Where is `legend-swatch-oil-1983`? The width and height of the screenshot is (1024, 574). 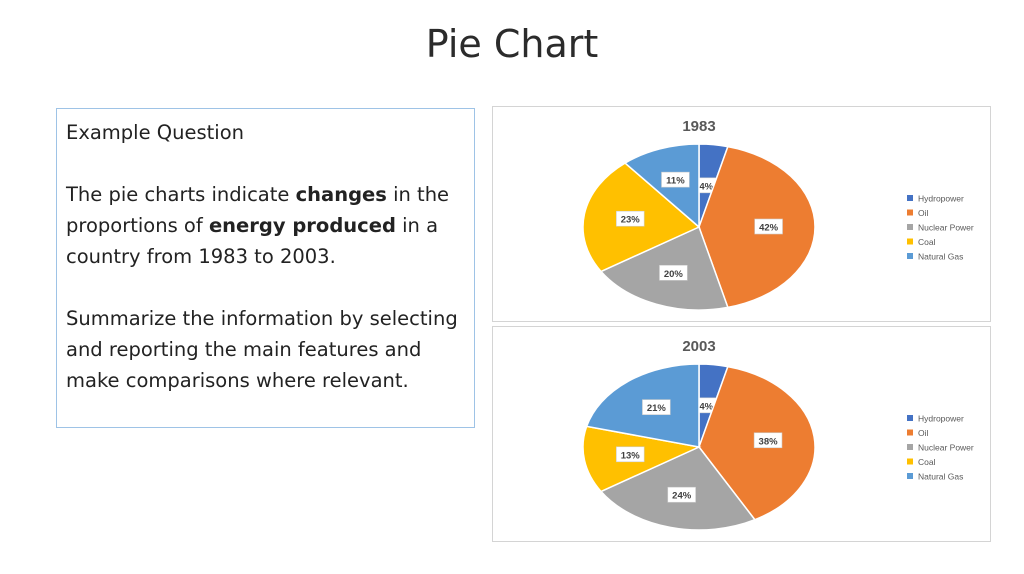 legend-swatch-oil-1983 is located at coordinates (910, 212).